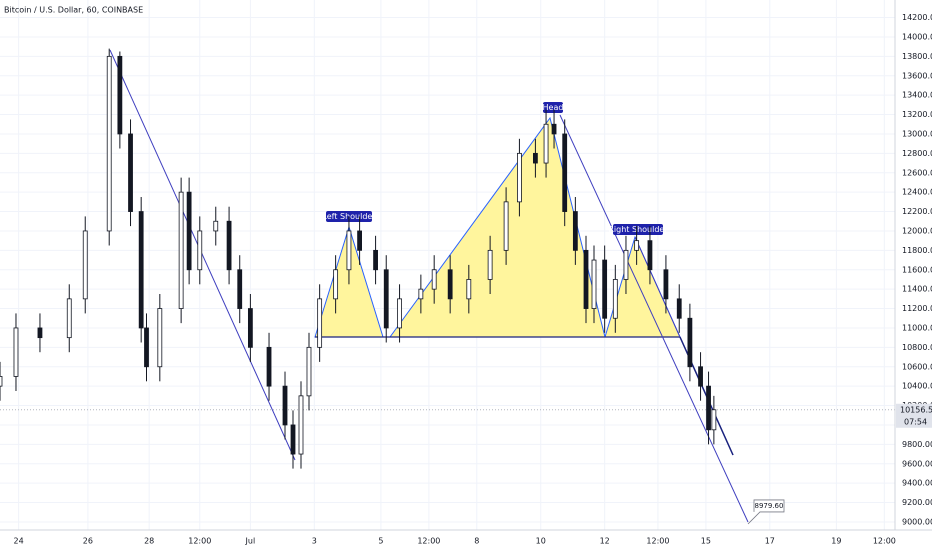 The width and height of the screenshot is (932, 550). Describe the element at coordinates (914, 415) in the screenshot. I see `last-price-box` at that location.